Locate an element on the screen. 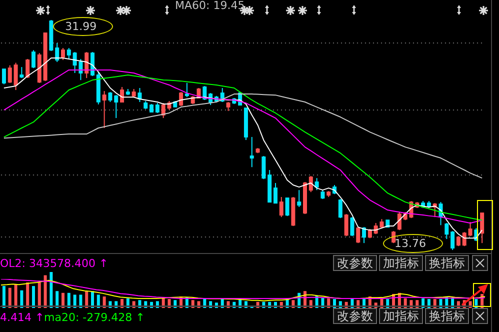  text: ma20: -279.428 ↑ is located at coordinates (94, 317).